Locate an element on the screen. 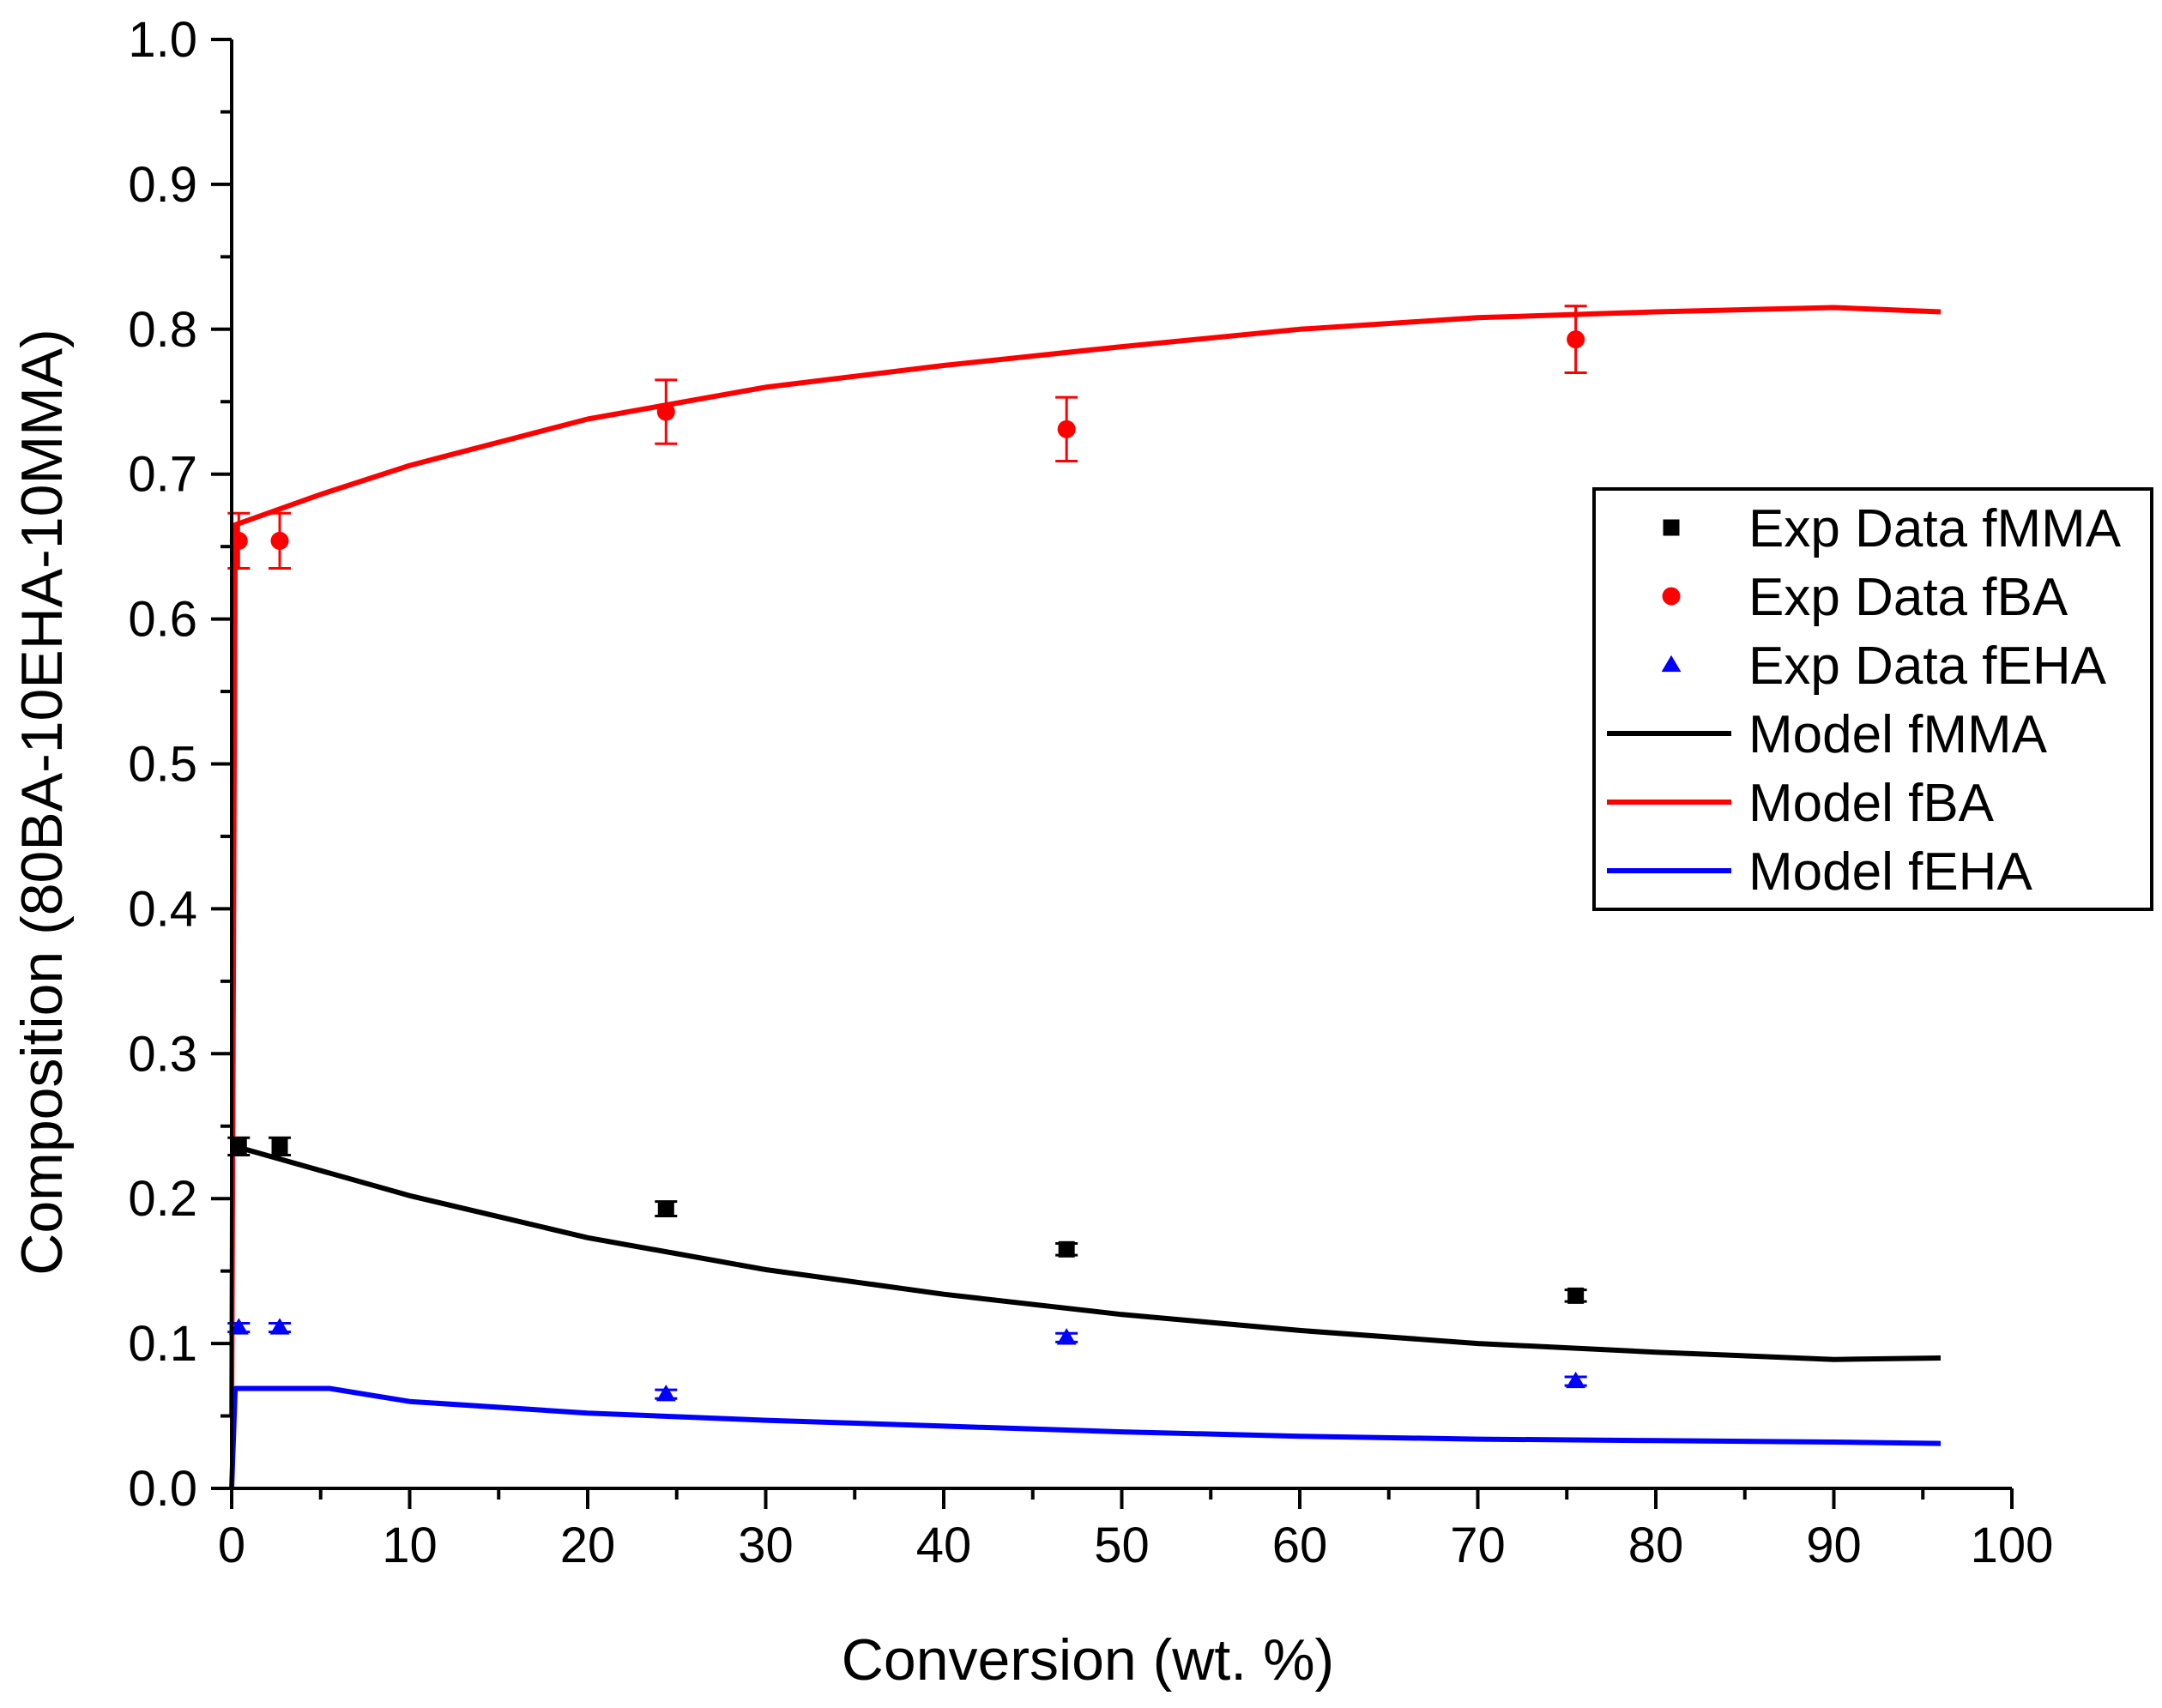 This screenshot has height=1708, width=2162. legend-label-exp-data-fba: Exp Data fBA is located at coordinates (1908, 597).